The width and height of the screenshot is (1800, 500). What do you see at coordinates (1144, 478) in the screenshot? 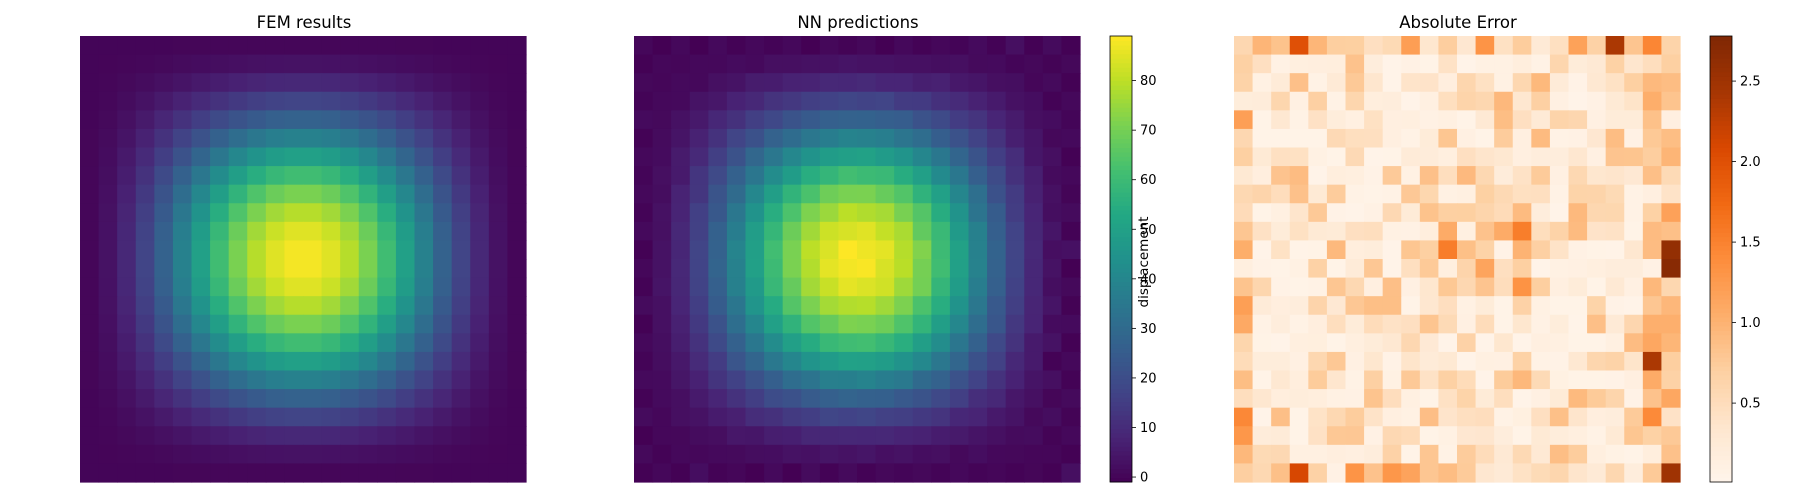
I see `displacement-colorbar-tick-label: 0` at bounding box center [1144, 478].